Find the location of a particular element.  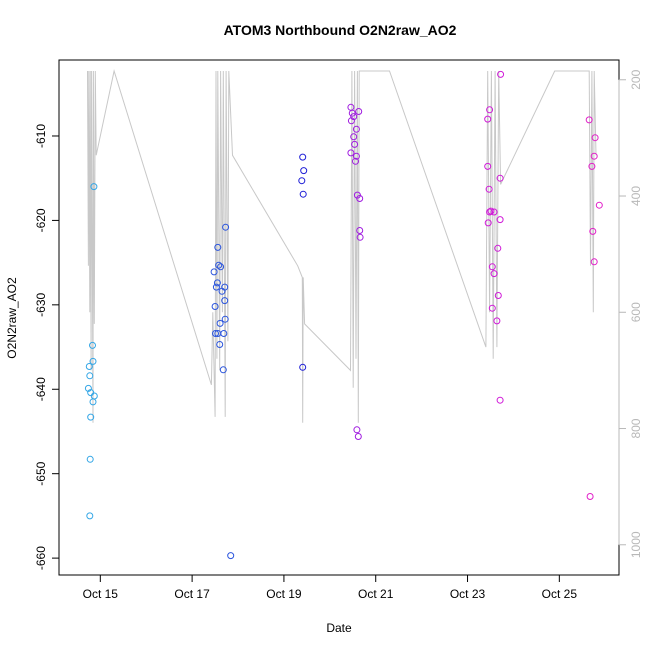

x-tick-label: Oct 15 is located at coordinates (101, 594).